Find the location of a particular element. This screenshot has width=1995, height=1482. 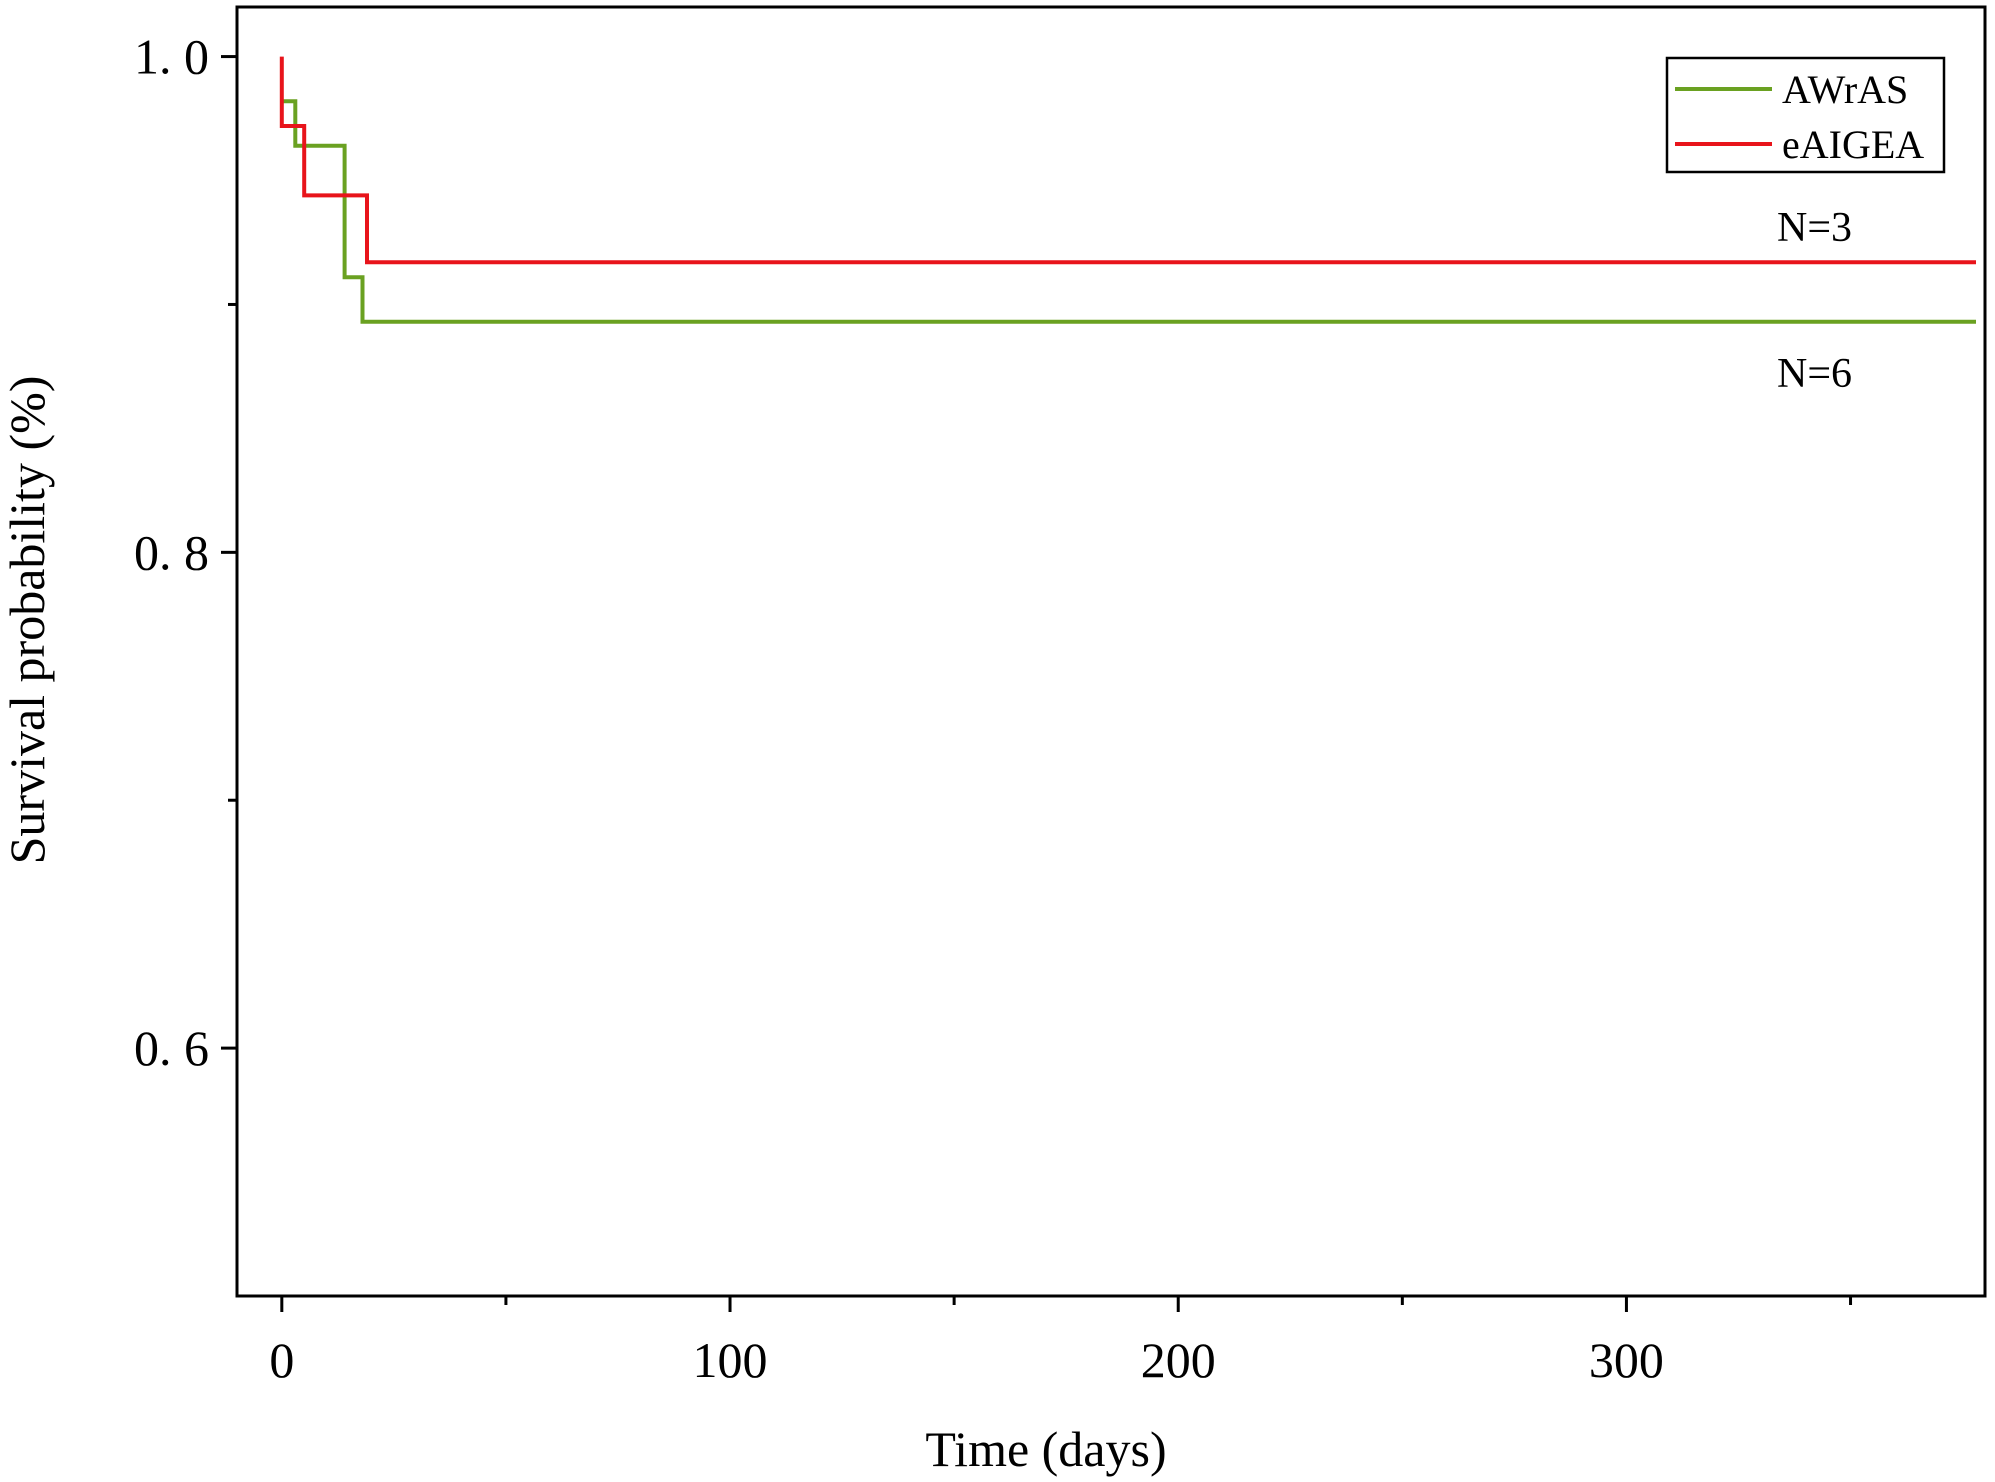

series-line-eaigea is located at coordinates (1127, 160).